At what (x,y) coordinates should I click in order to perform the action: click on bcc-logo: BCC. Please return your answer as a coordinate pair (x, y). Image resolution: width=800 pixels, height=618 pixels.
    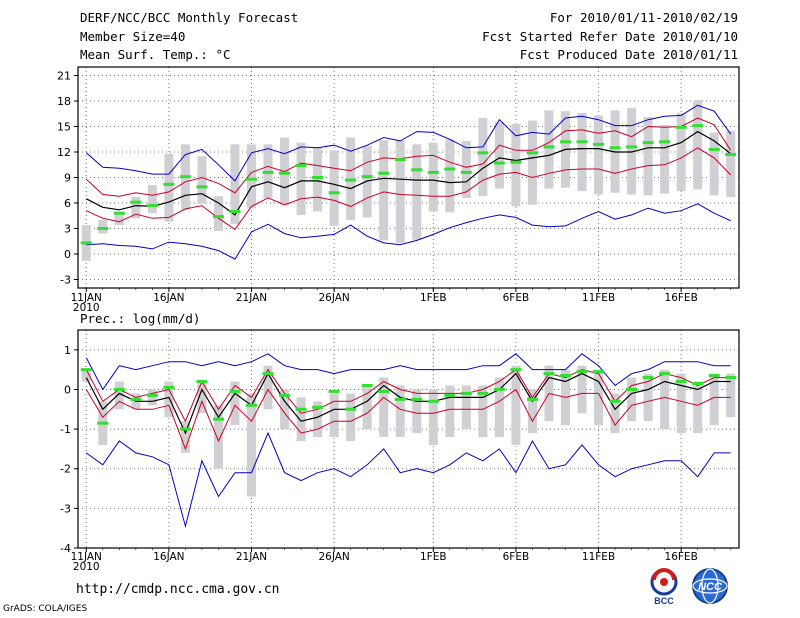
    Looking at the image, I should click on (664, 587).